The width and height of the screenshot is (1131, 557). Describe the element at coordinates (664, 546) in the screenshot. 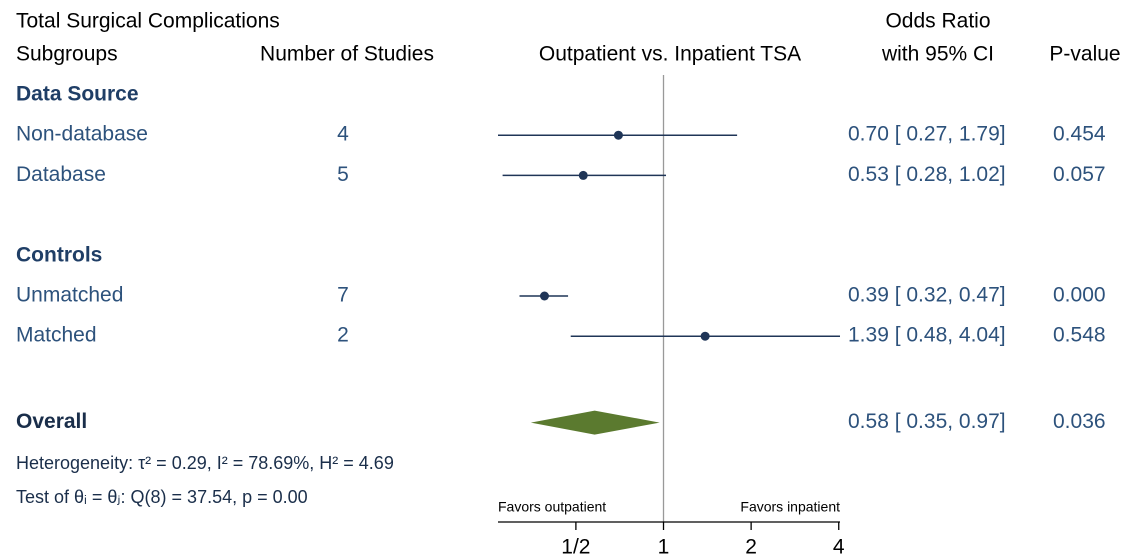

I see `x-tick-label: 1` at that location.